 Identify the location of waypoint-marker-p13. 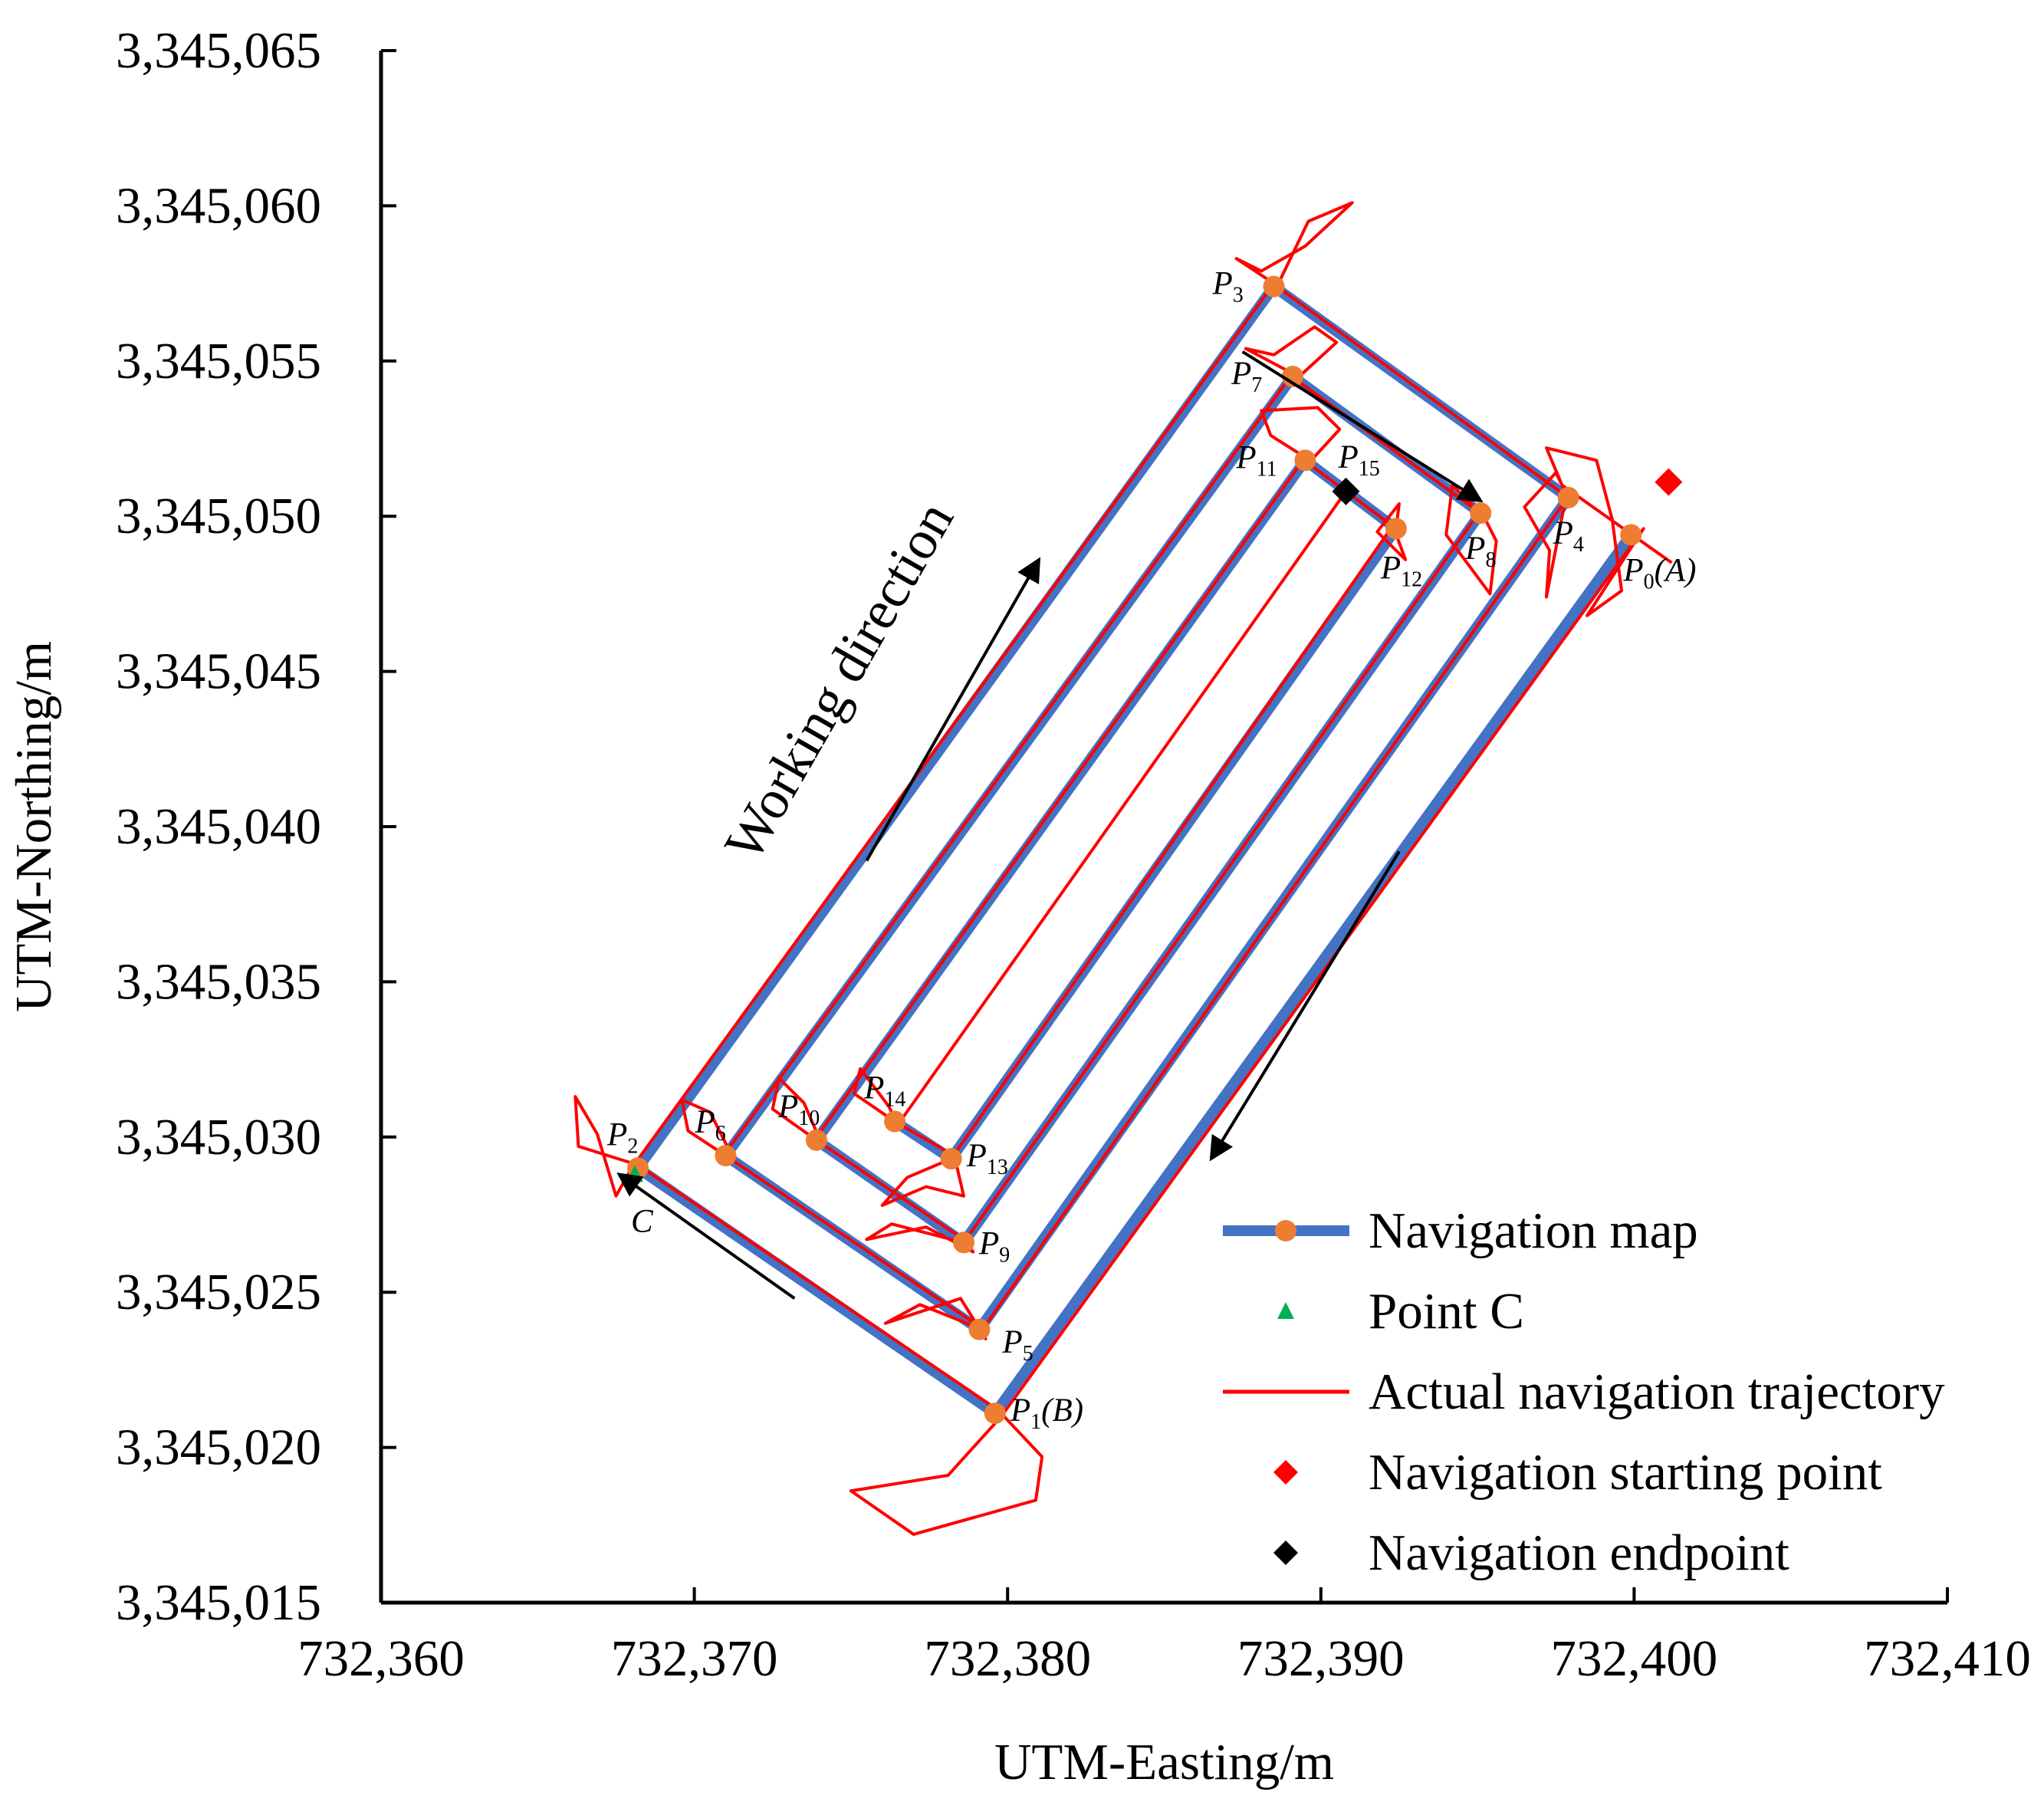
(951, 1159).